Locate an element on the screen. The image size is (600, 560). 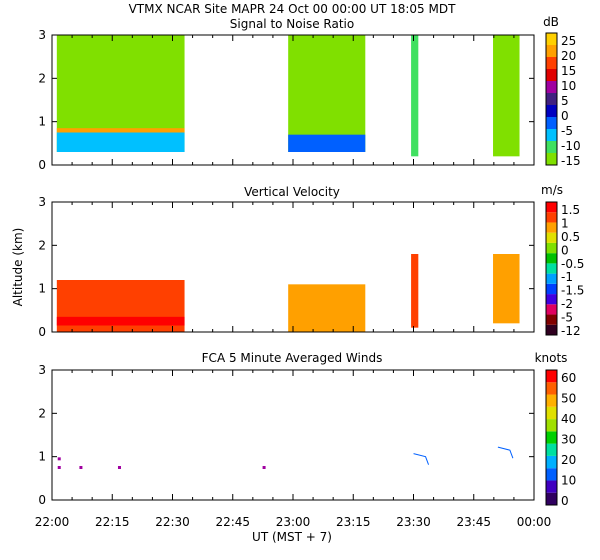
x-tick-label: 23:30 is located at coordinates (413, 522).